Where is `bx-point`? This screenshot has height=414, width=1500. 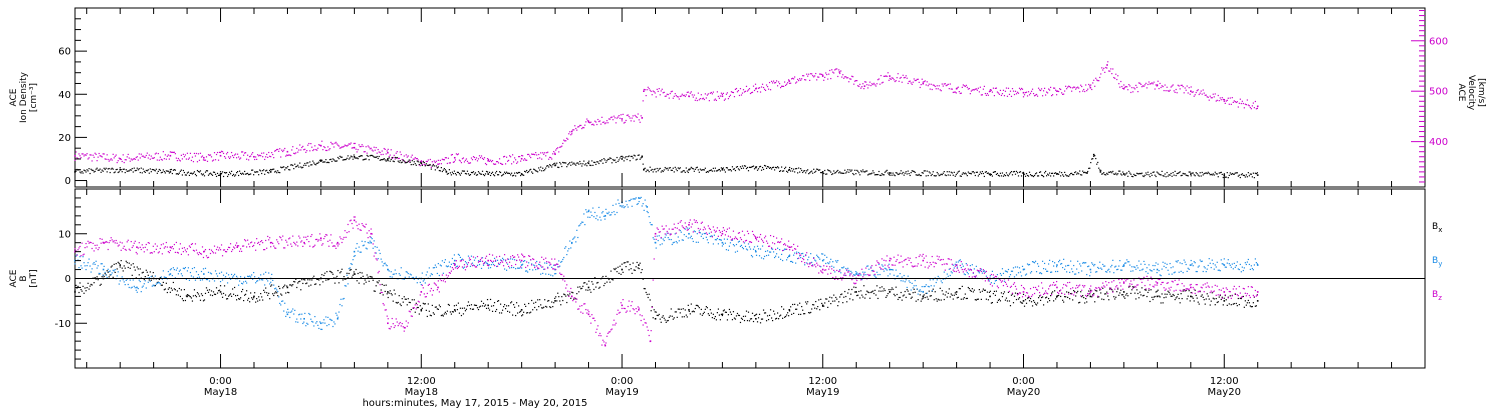
bx-point is located at coordinates (856, 292).